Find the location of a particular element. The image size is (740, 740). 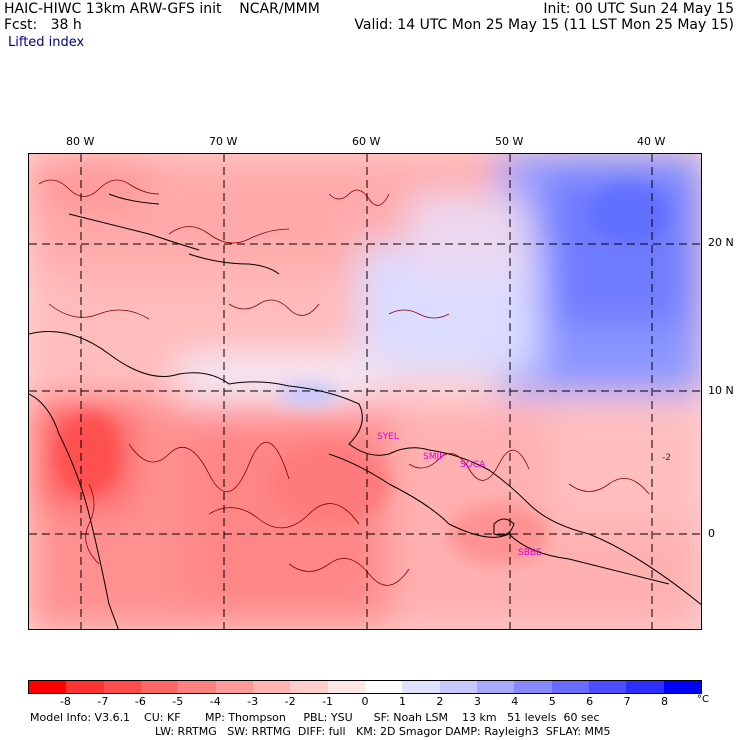

contour-label: -2 is located at coordinates (666, 458).